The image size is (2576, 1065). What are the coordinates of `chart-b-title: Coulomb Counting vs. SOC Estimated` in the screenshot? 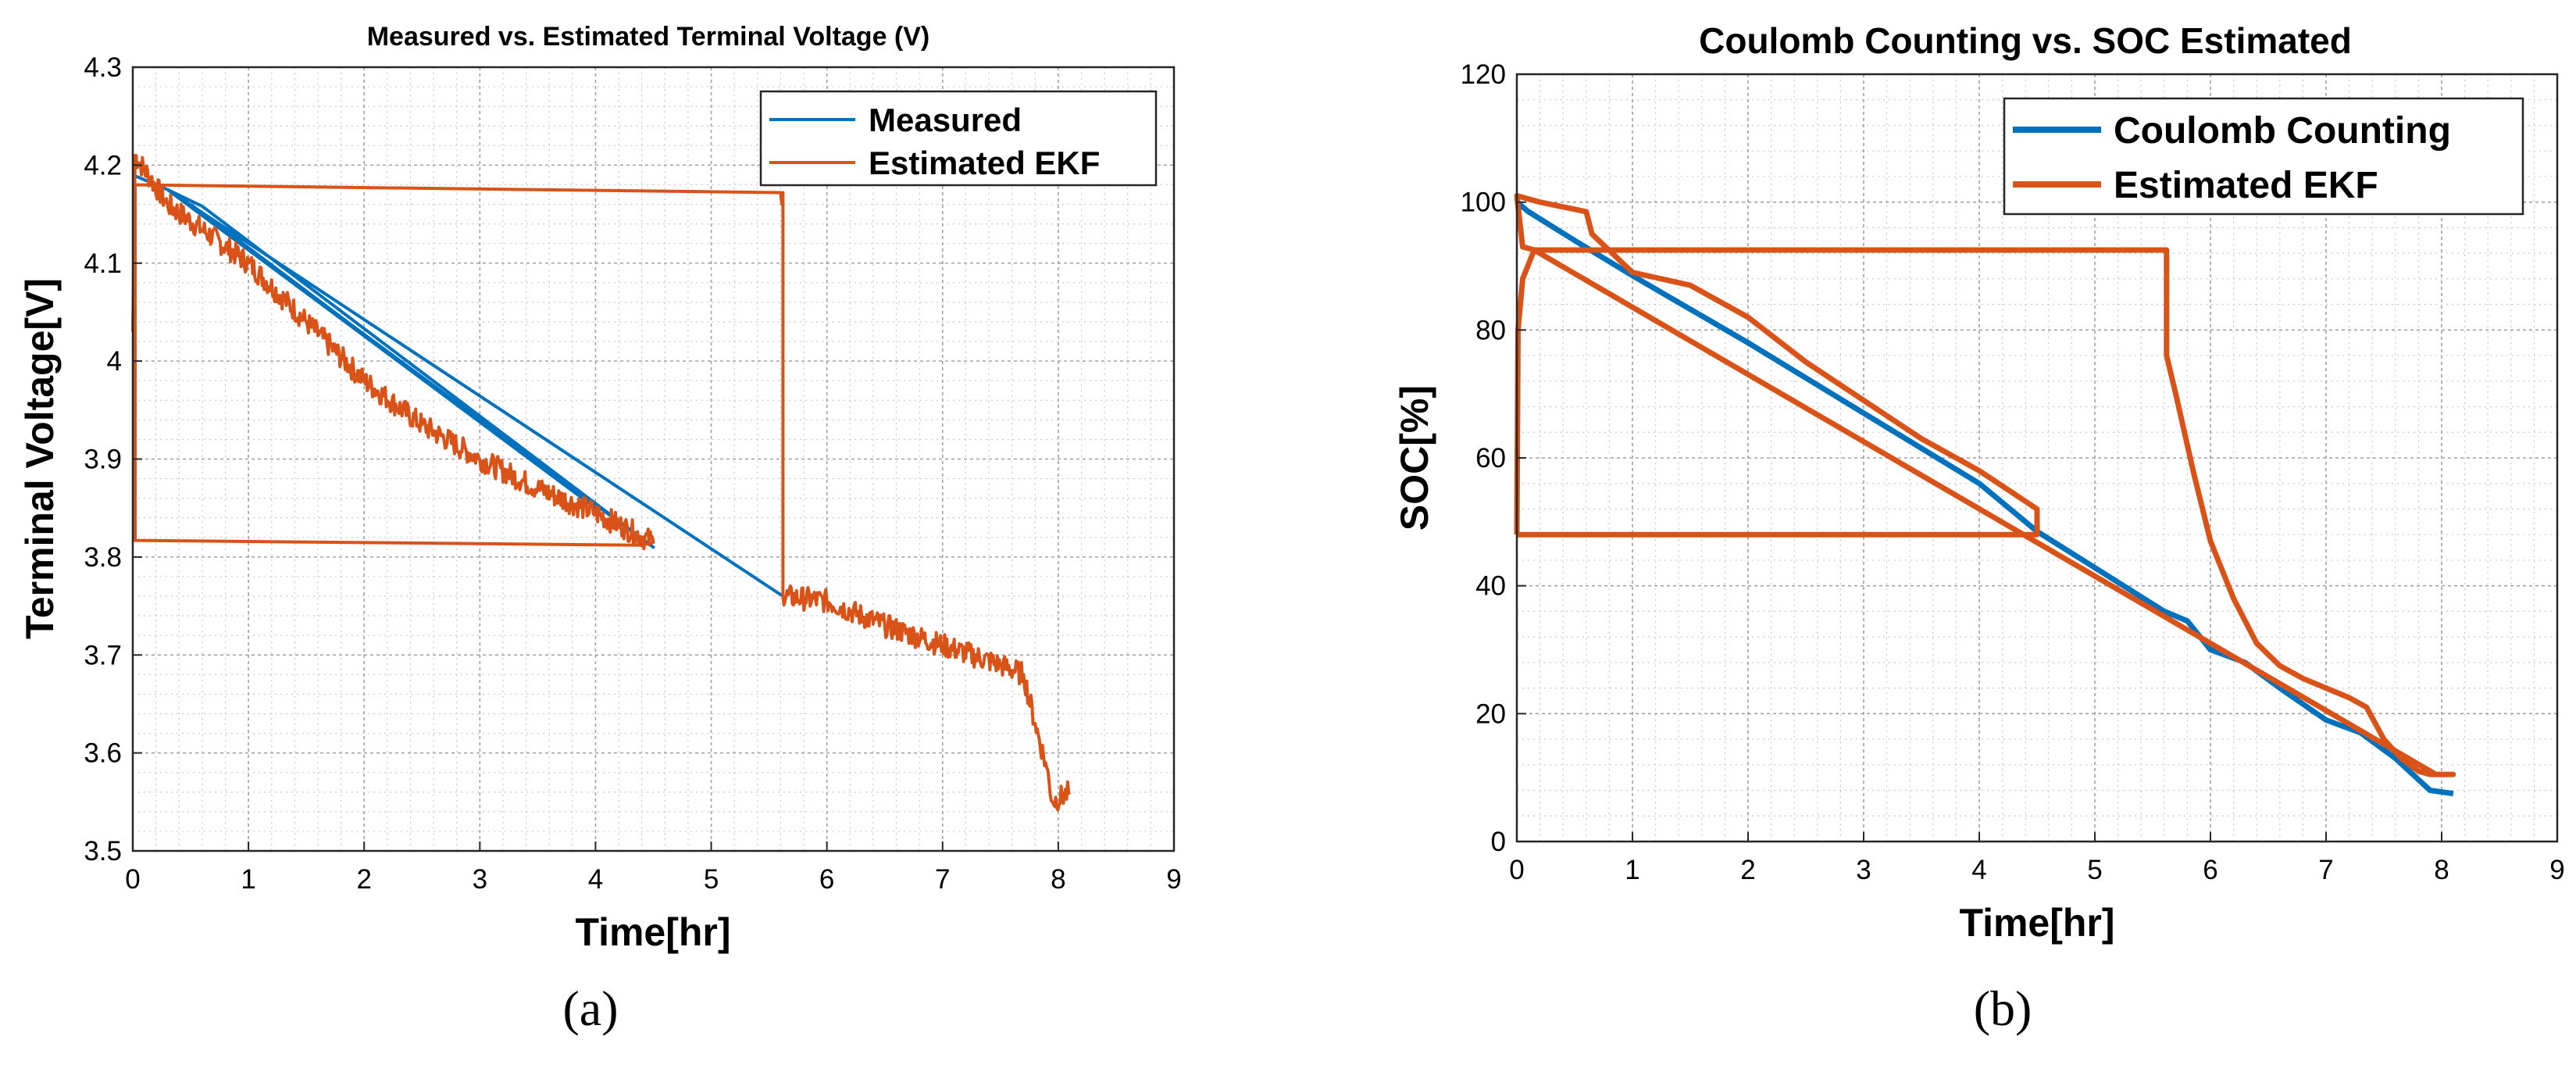 It's located at (2025, 40).